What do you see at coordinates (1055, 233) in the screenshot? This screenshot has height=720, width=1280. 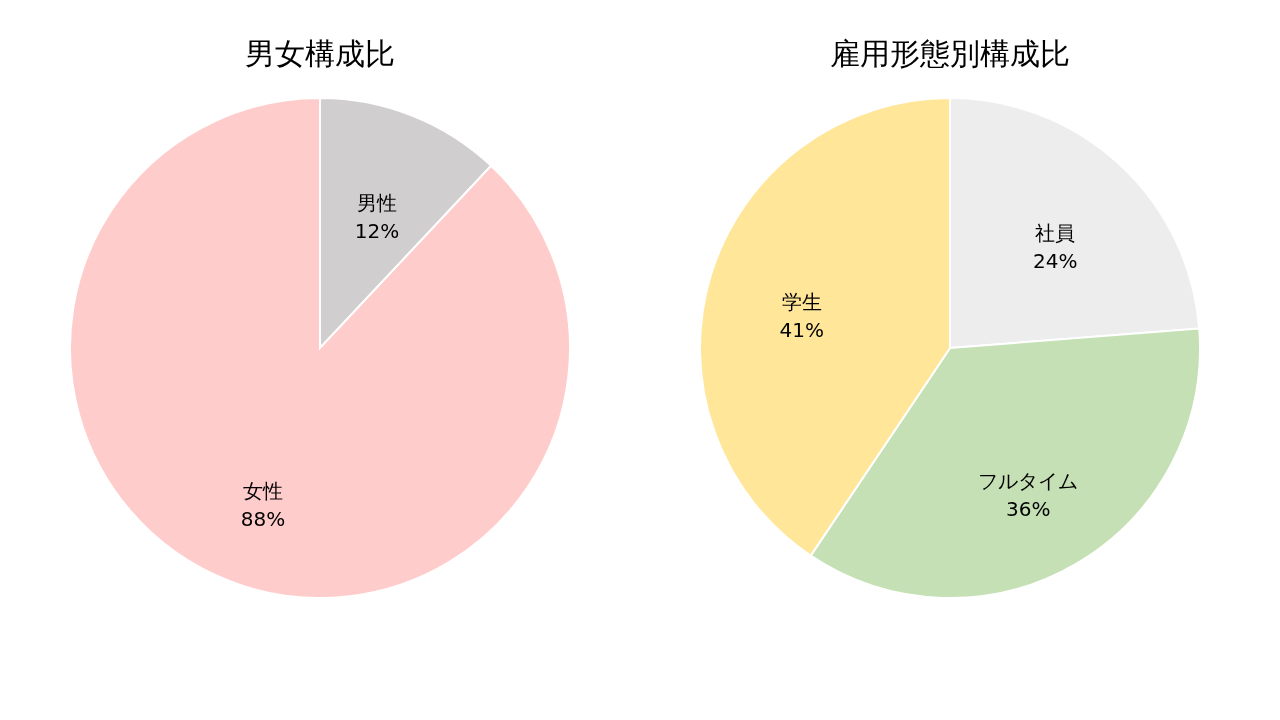 I see `slice-label: 社員` at bounding box center [1055, 233].